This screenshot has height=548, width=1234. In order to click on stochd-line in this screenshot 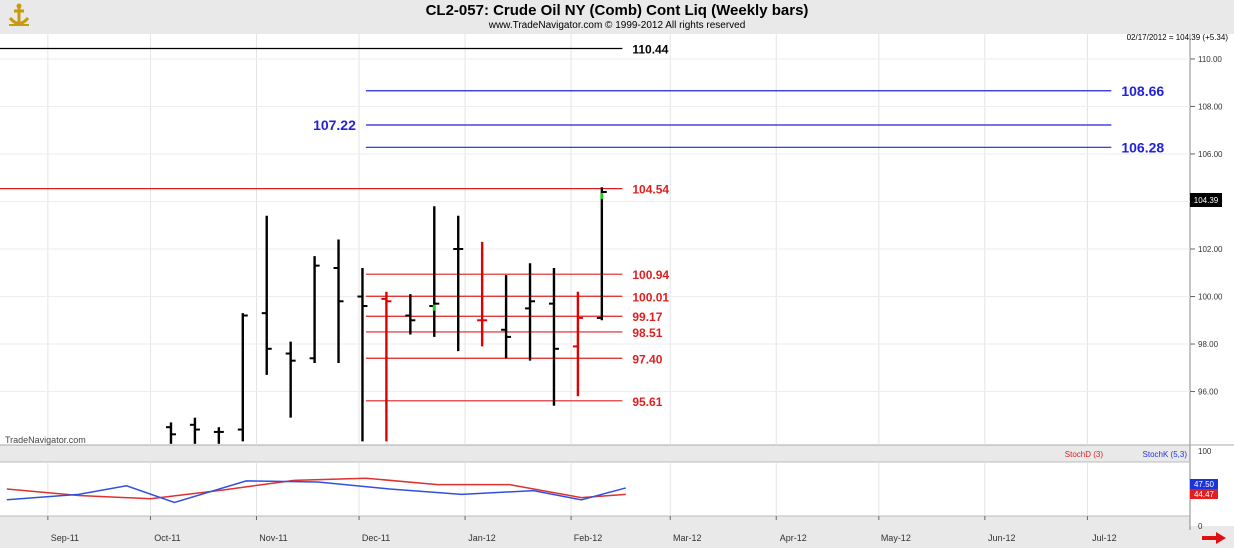, I will do `click(316, 488)`.